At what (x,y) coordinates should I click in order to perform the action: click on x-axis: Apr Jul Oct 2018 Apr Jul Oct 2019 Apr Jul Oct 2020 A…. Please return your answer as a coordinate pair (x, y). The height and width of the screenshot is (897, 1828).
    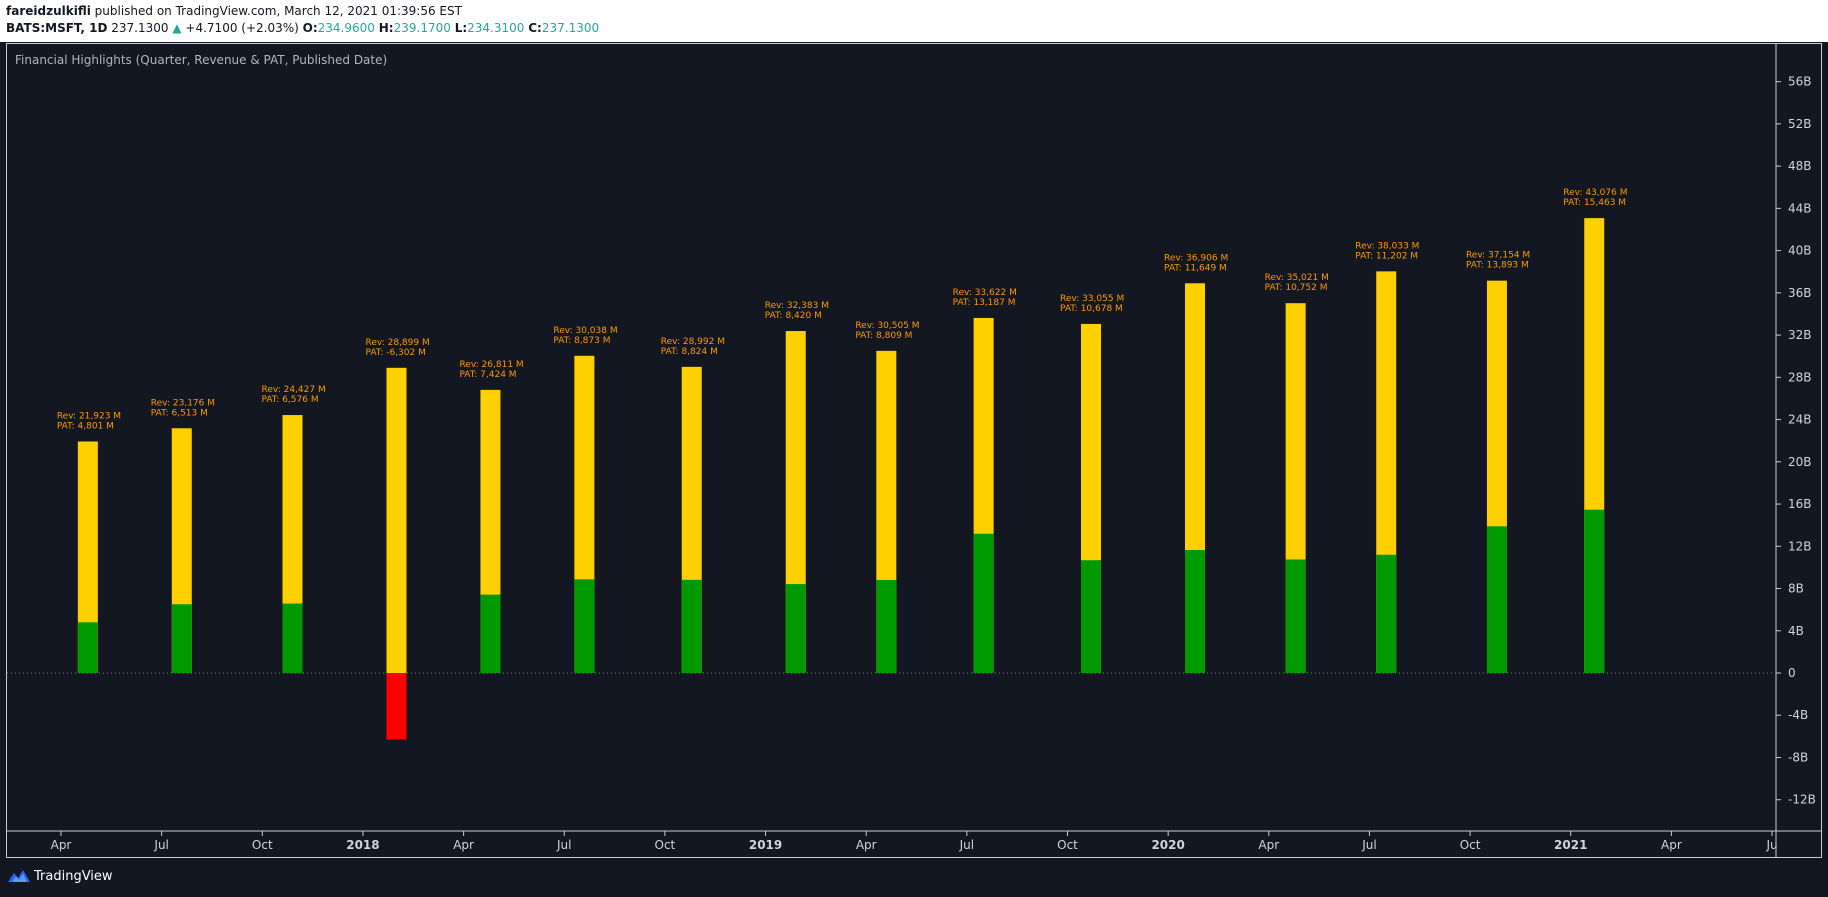
    Looking at the image, I should click on (914, 841).